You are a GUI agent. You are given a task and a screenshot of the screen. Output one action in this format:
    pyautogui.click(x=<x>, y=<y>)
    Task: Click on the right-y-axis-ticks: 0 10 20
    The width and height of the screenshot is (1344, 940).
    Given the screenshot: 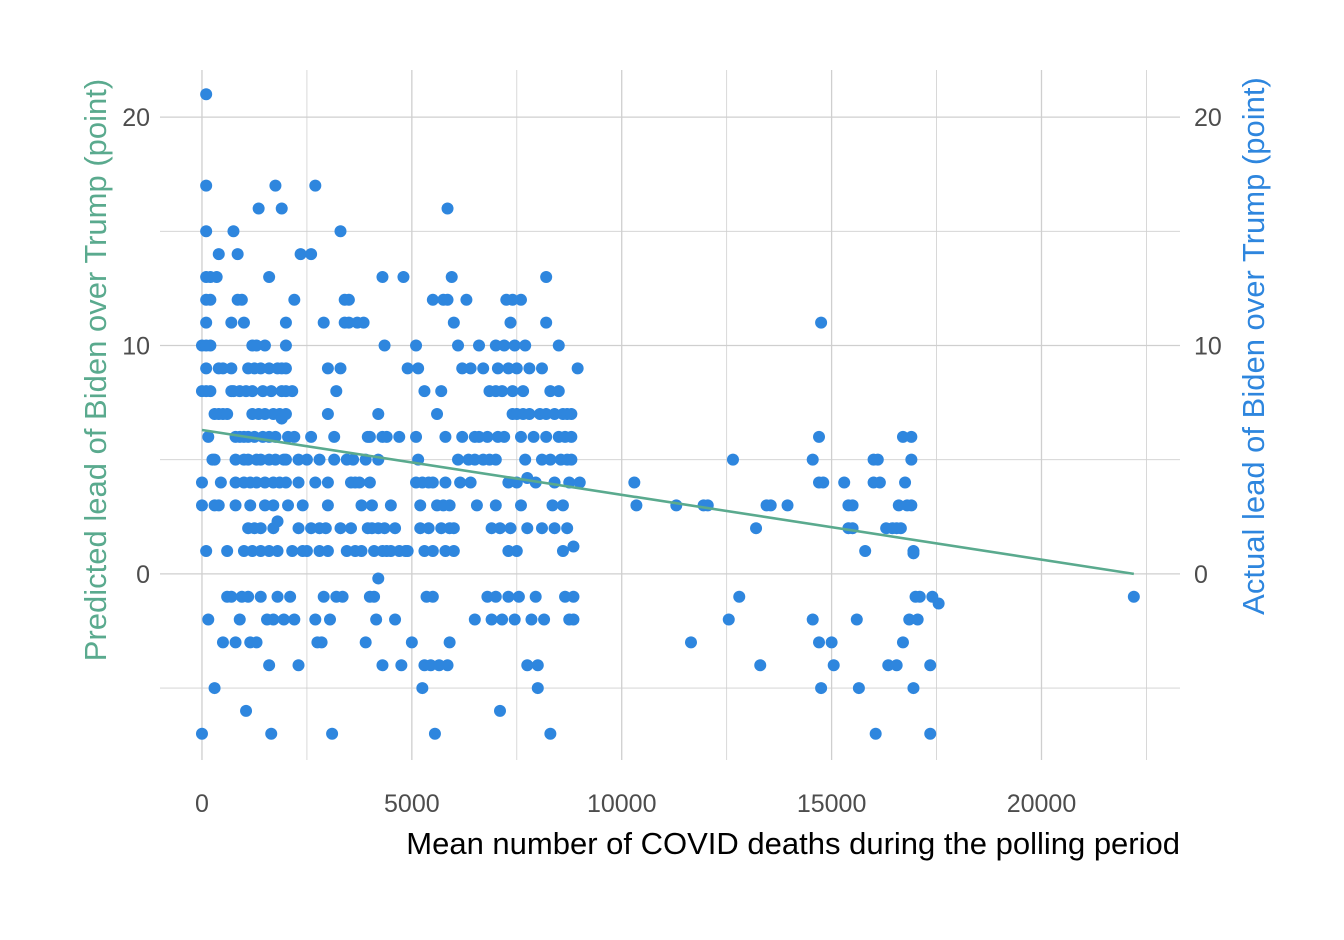 What is the action you would take?
    pyautogui.click(x=1208, y=346)
    